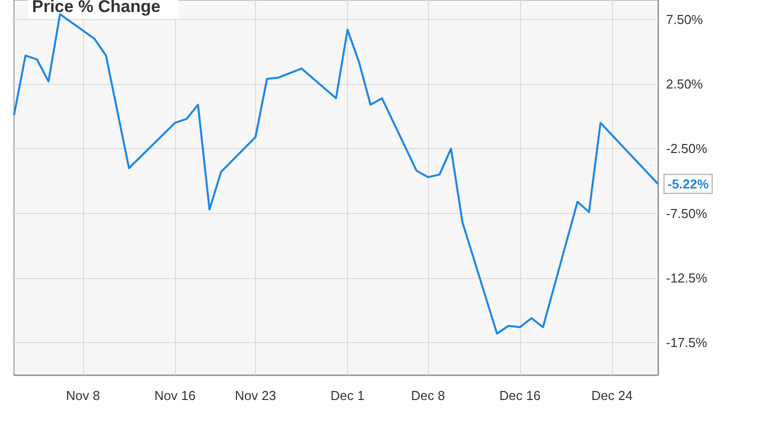 This screenshot has width=764, height=432. I want to click on x-tick-label: Dec 8, so click(428, 395).